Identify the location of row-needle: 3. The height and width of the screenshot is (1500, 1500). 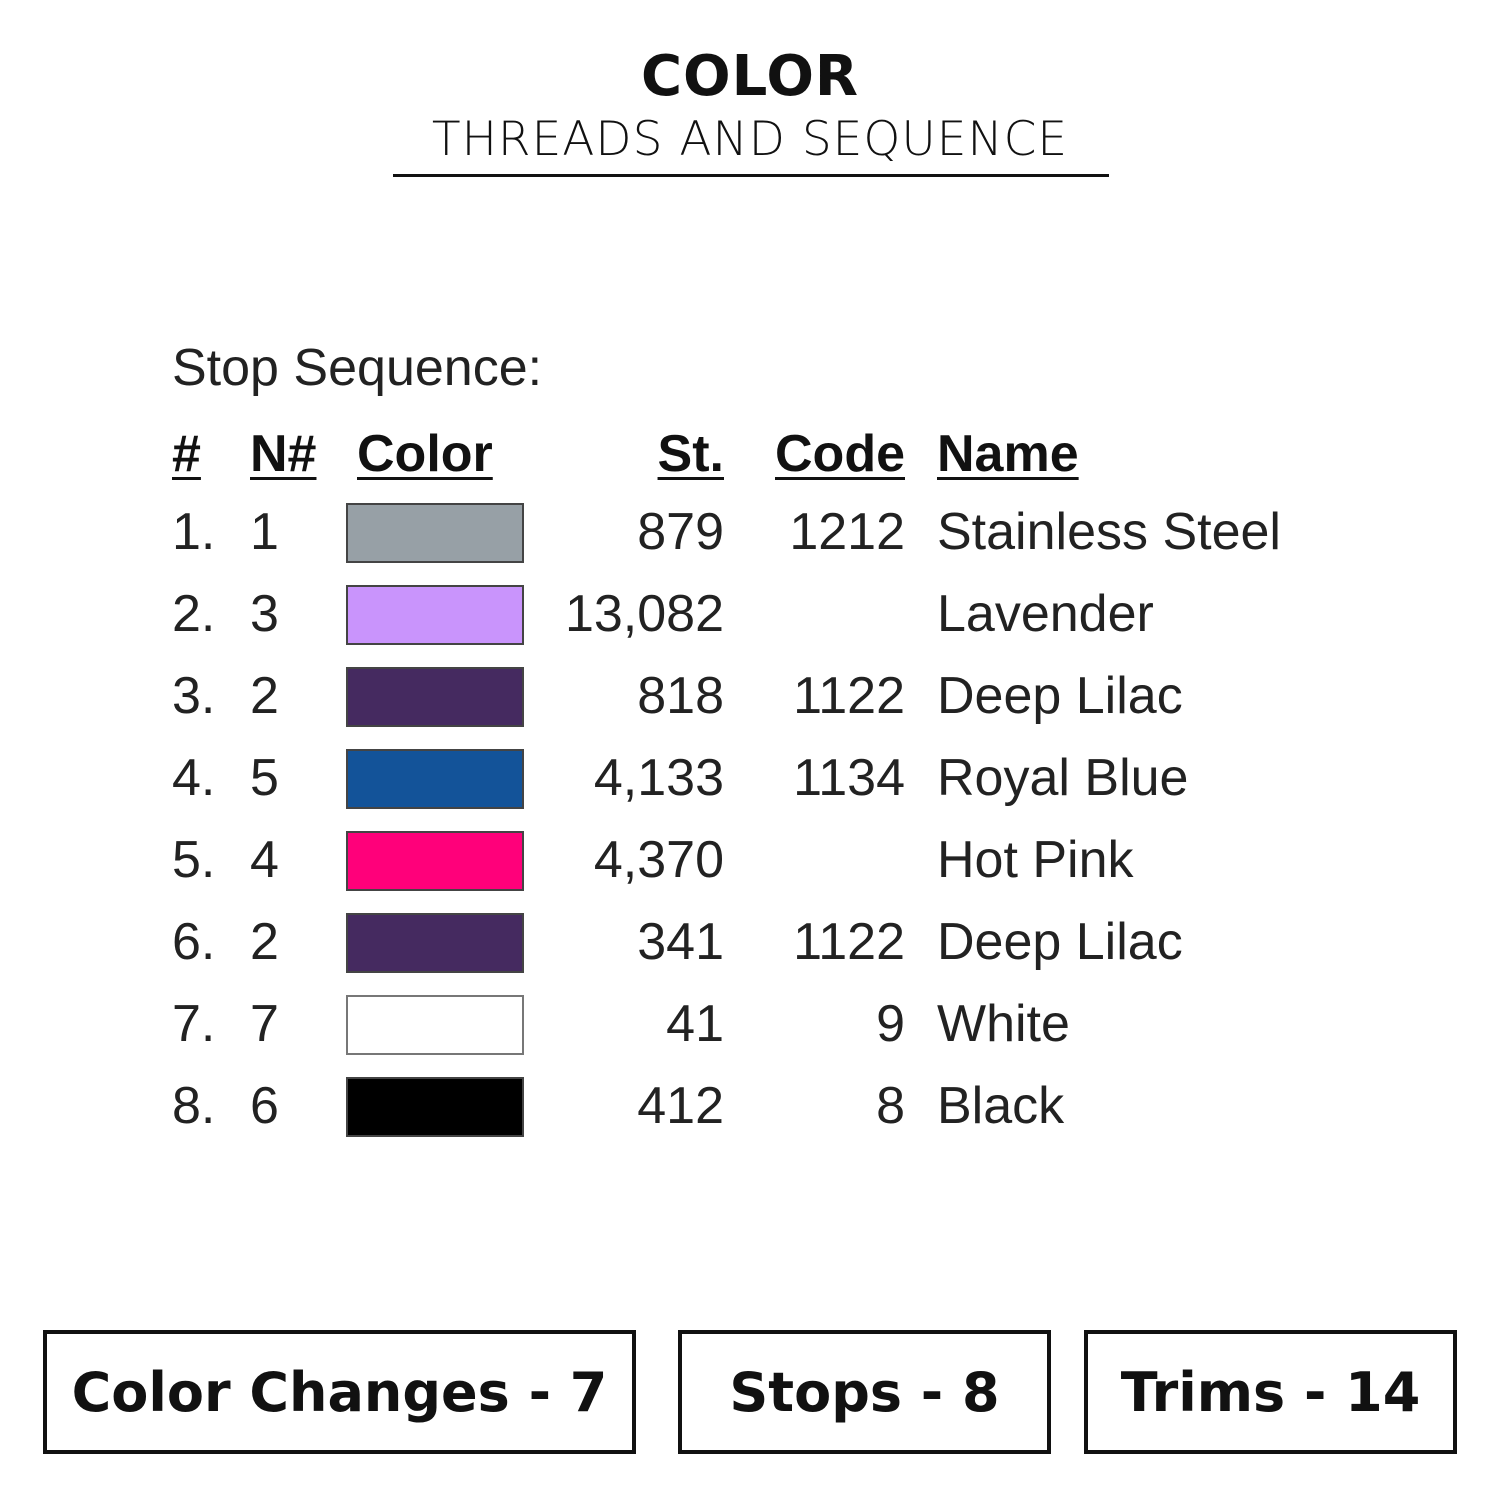
(264, 614).